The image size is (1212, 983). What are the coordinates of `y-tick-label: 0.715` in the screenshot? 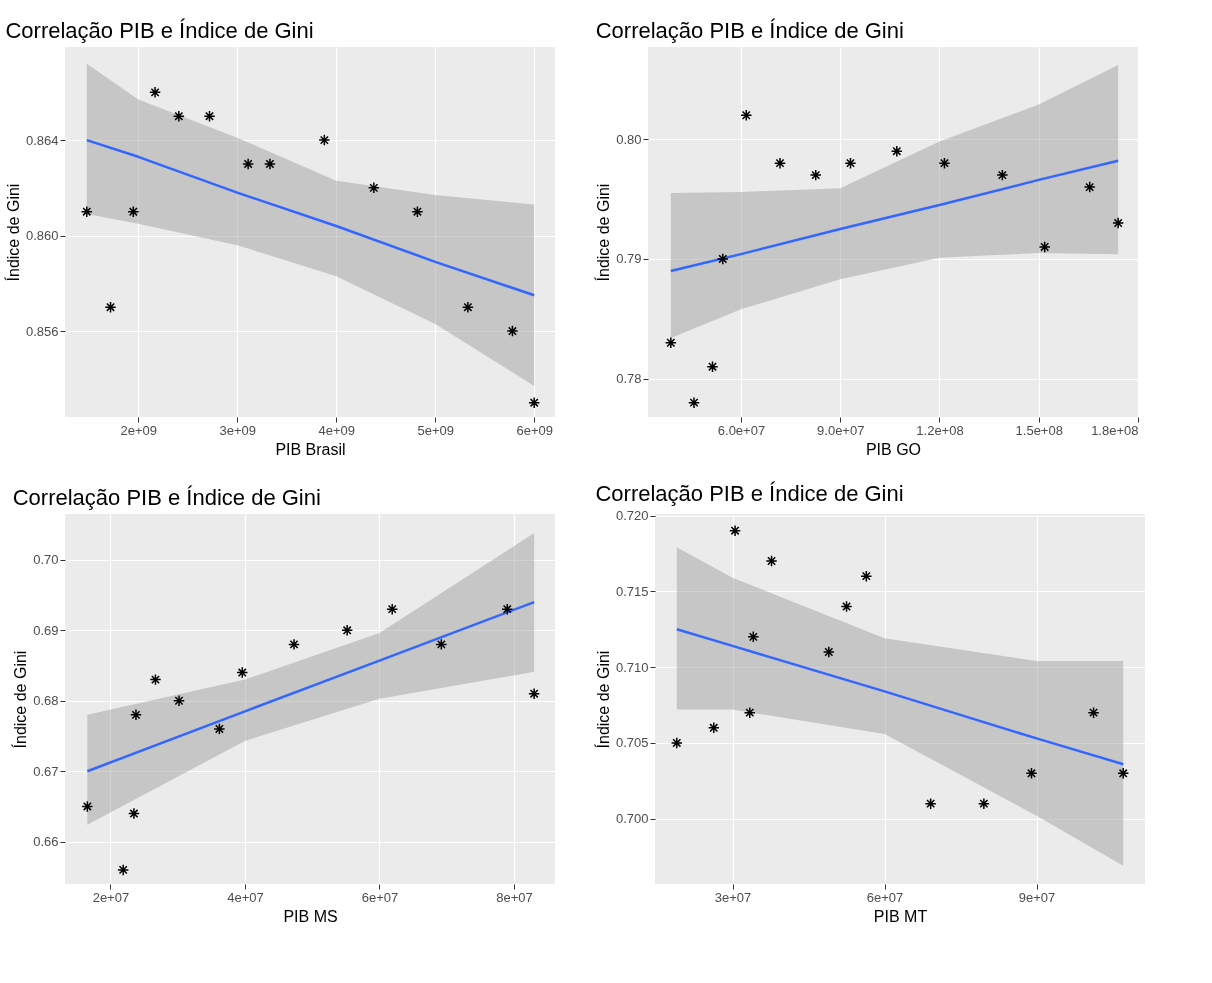 It's located at (632, 591).